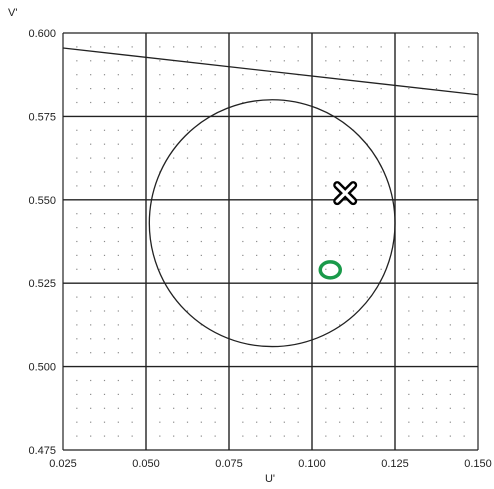 Image resolution: width=494 pixels, height=489 pixels. Describe the element at coordinates (270, 479) in the screenshot. I see `x-axis-label: U'` at that location.